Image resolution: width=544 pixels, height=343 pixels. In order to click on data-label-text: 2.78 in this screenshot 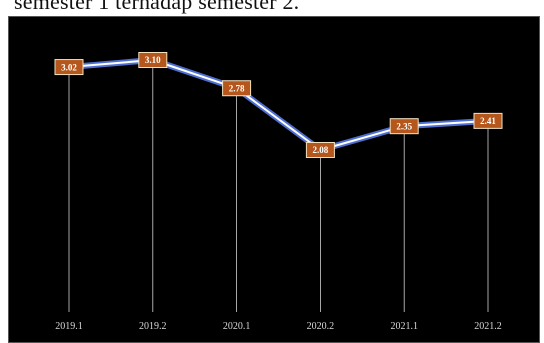, I will do `click(237, 88)`.